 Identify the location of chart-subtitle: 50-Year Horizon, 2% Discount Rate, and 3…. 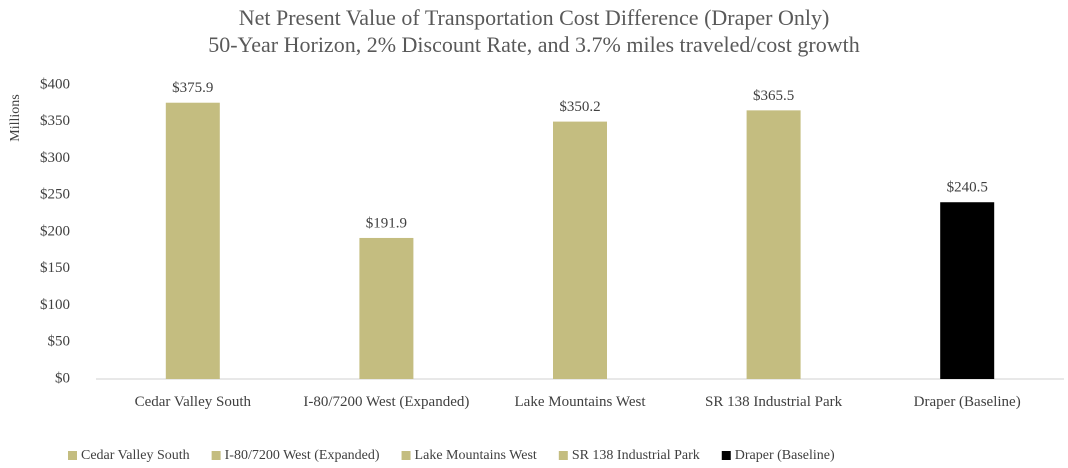
(534, 44).